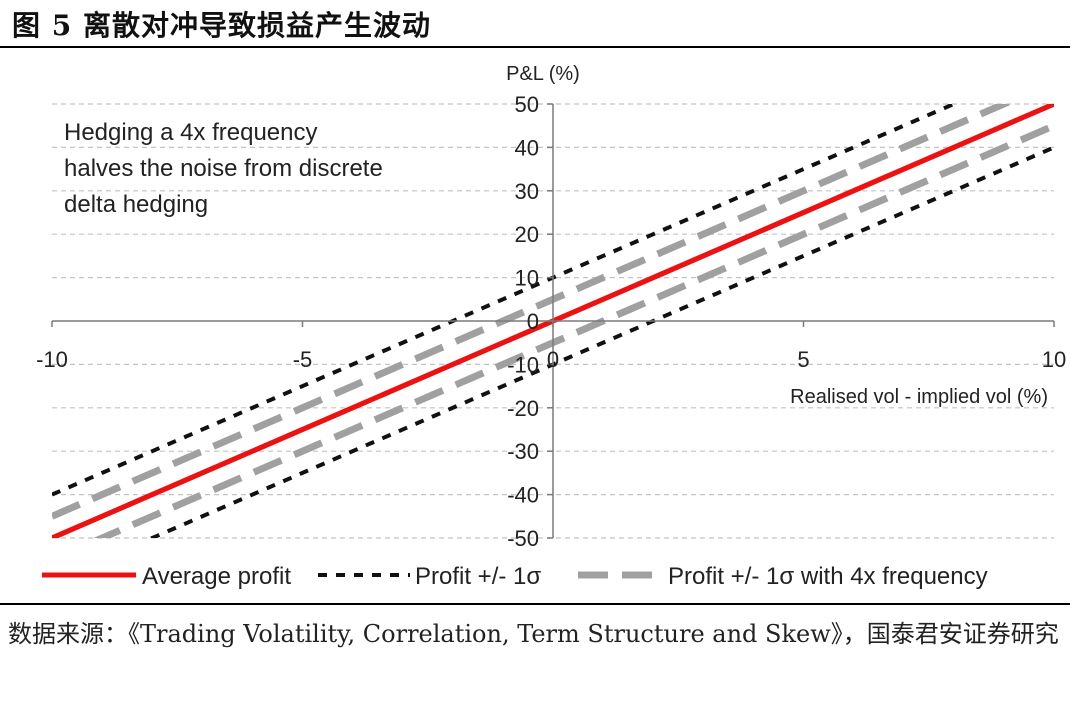 The width and height of the screenshot is (1080, 701). I want to click on y-tick-label: 10, so click(527, 278).